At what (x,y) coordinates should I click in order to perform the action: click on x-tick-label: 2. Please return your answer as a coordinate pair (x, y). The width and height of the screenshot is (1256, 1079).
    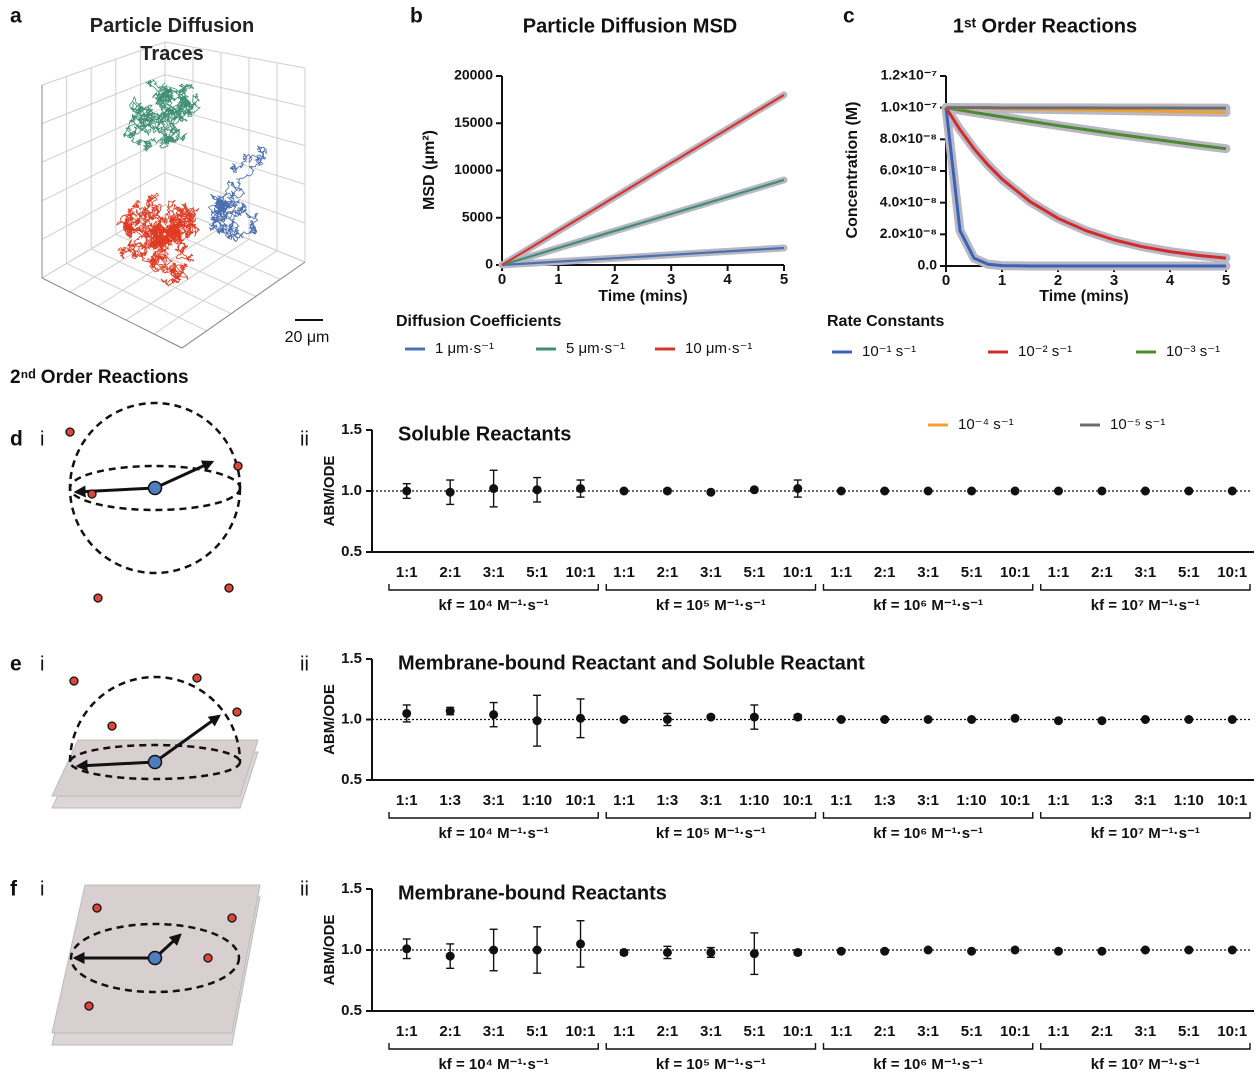
    Looking at the image, I should click on (615, 279).